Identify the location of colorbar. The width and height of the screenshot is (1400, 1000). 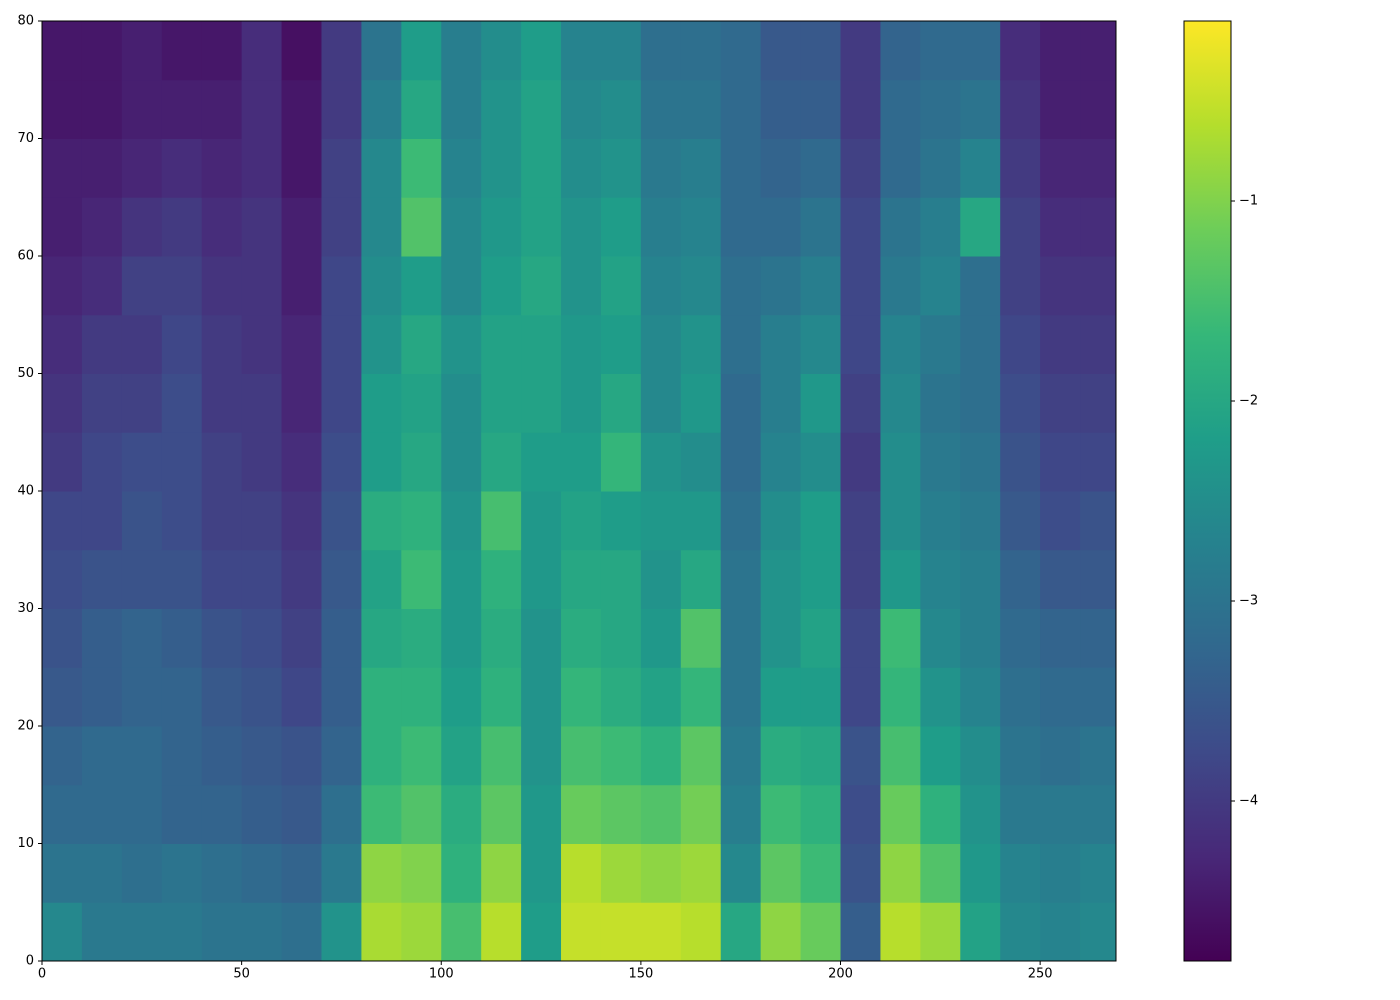
(1207, 491).